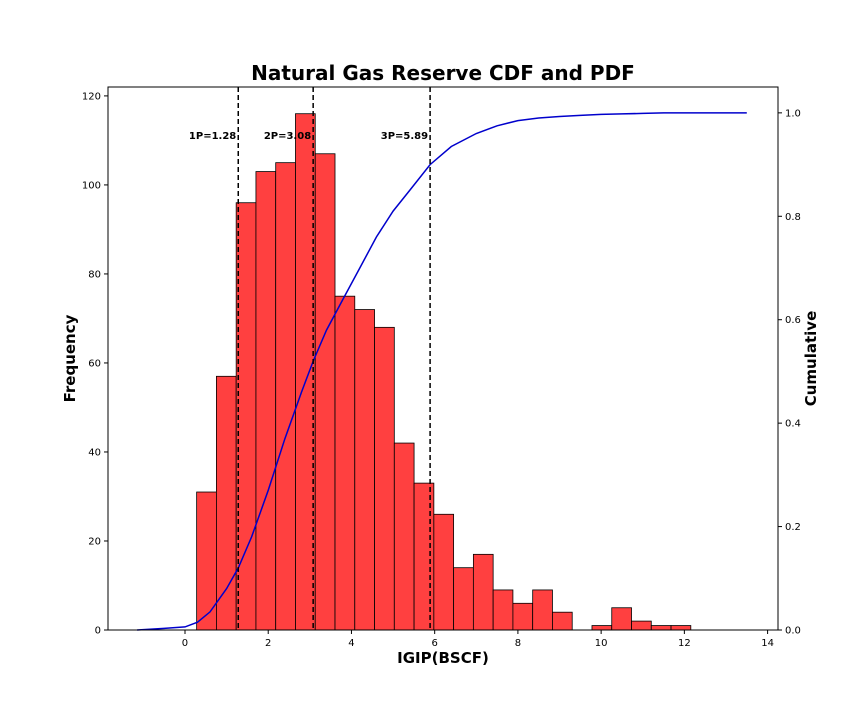 This screenshot has width=864, height=720. Describe the element at coordinates (351, 643) in the screenshot. I see `x-tick-label: 4` at that location.